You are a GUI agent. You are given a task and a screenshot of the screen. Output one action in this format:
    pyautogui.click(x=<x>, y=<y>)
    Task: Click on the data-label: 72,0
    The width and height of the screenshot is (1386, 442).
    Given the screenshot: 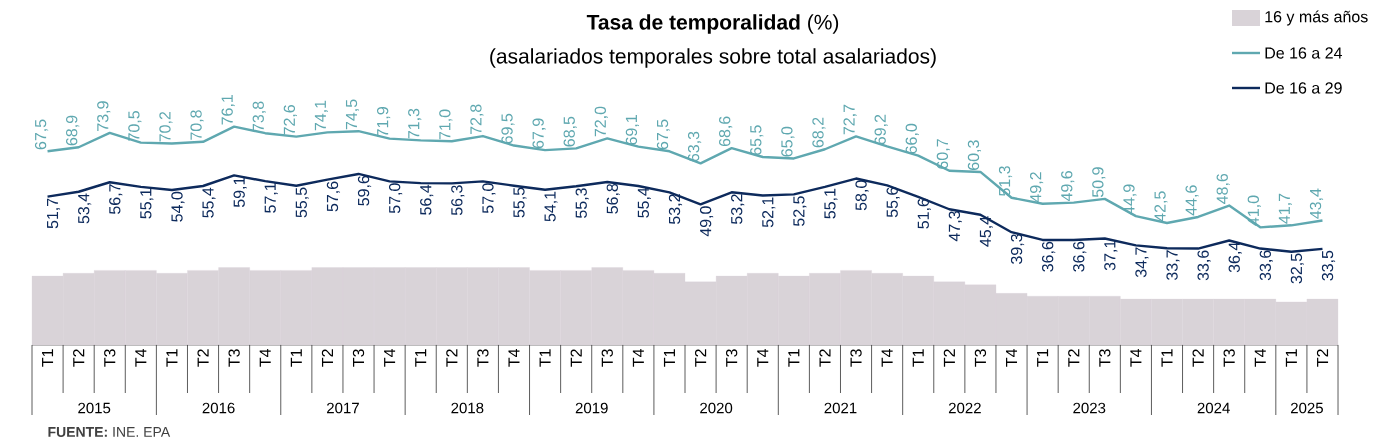 What is the action you would take?
    pyautogui.click(x=601, y=121)
    